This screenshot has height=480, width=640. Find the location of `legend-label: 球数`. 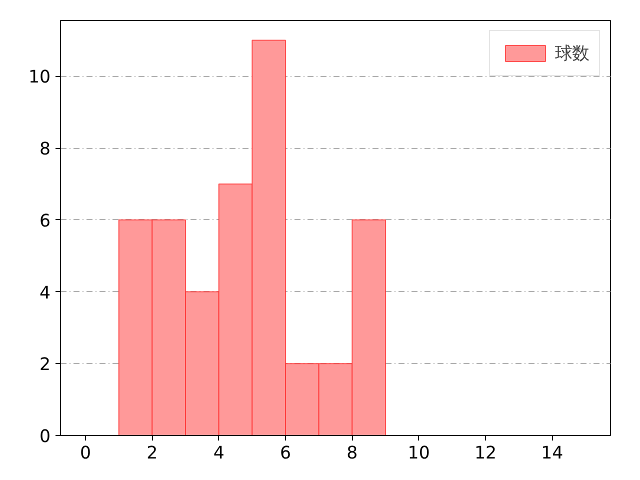

legend-label: 球数 is located at coordinates (572, 54).